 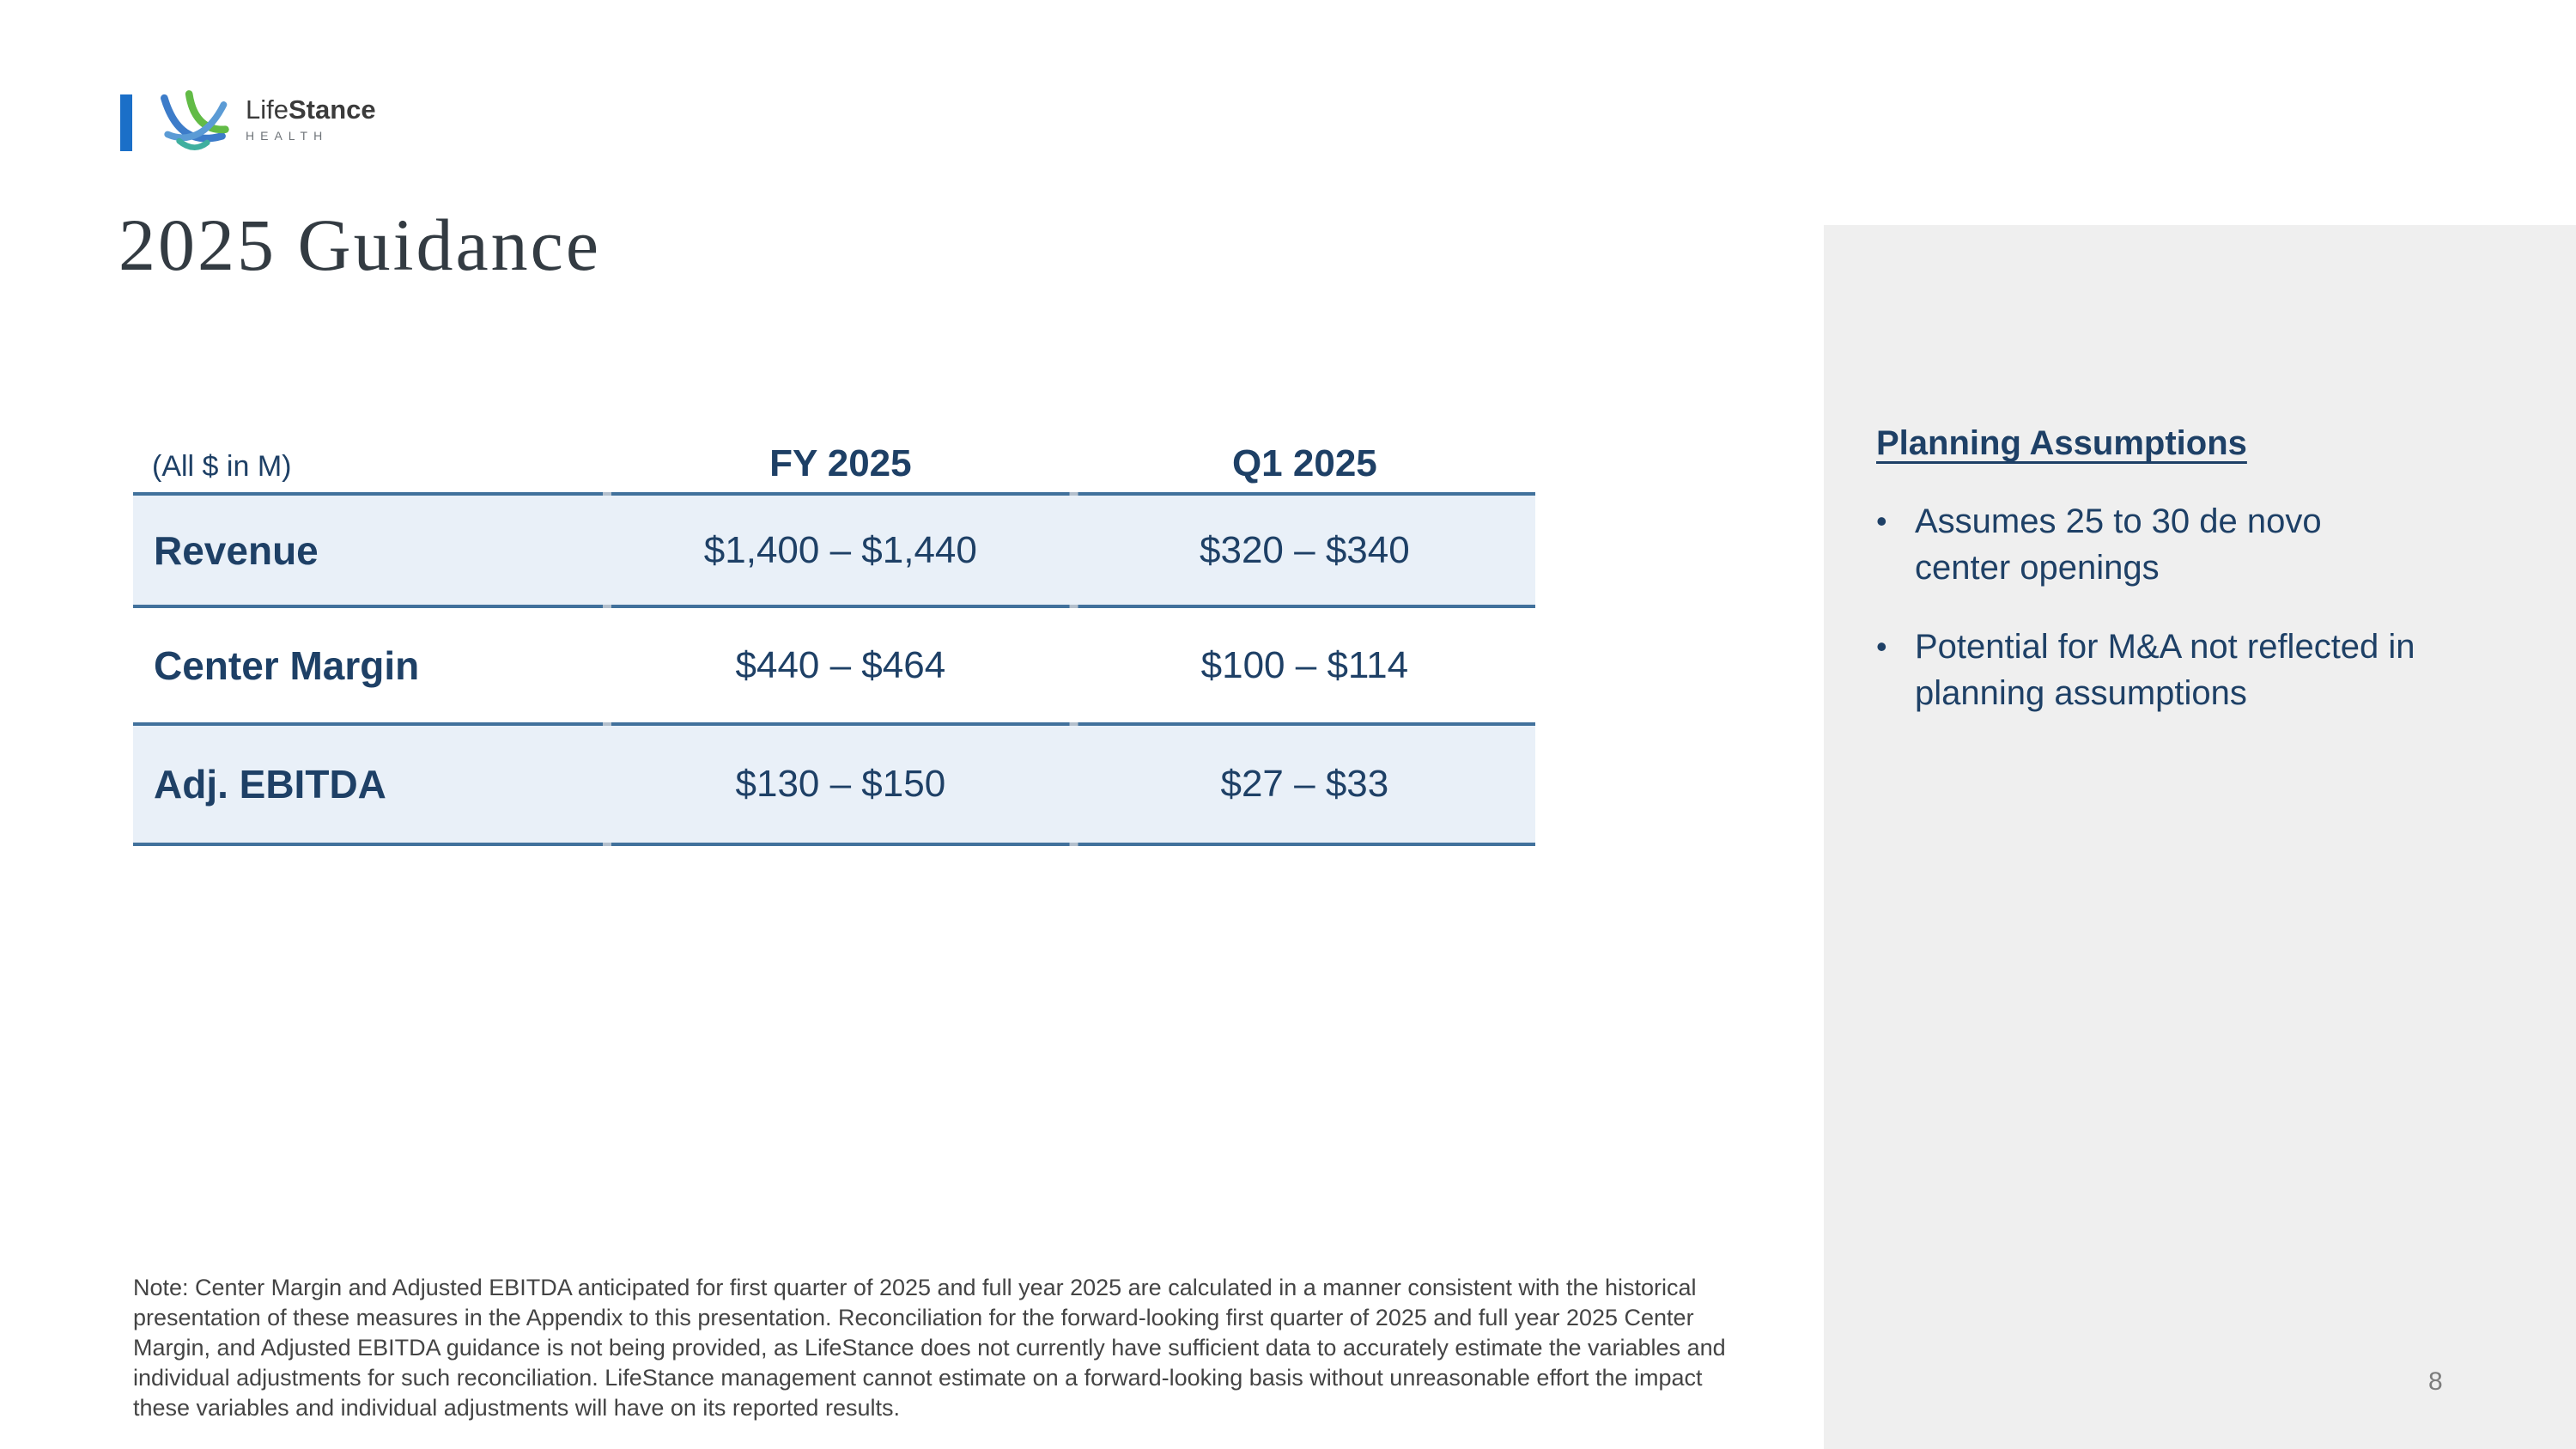 I want to click on logo-text: LifeStance HEALTH, so click(x=311, y=119).